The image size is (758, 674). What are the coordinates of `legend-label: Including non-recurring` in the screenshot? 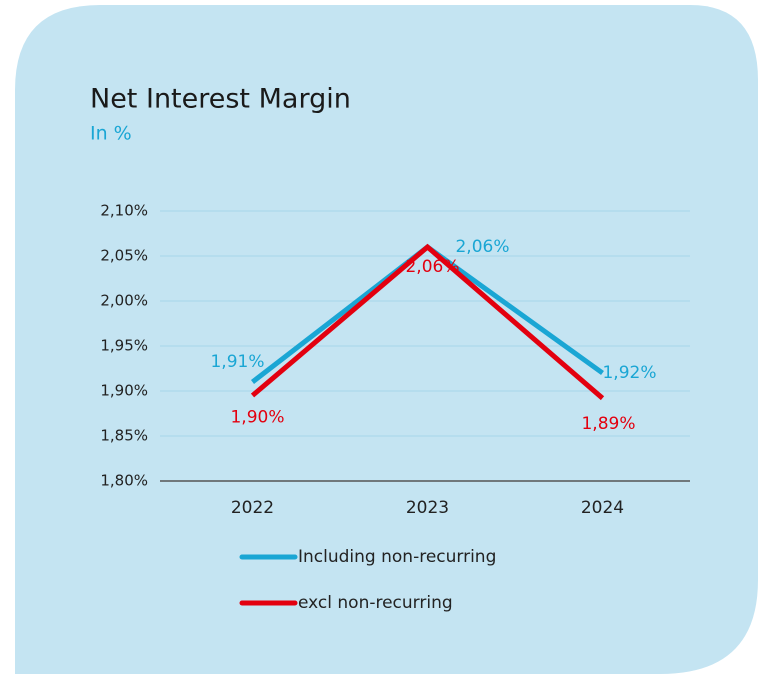 It's located at (397, 557).